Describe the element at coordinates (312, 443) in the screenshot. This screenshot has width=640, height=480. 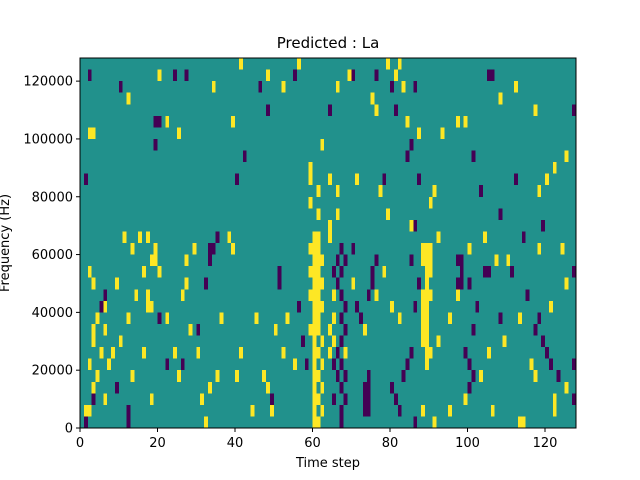
I see `x-tick-label: 60` at that location.